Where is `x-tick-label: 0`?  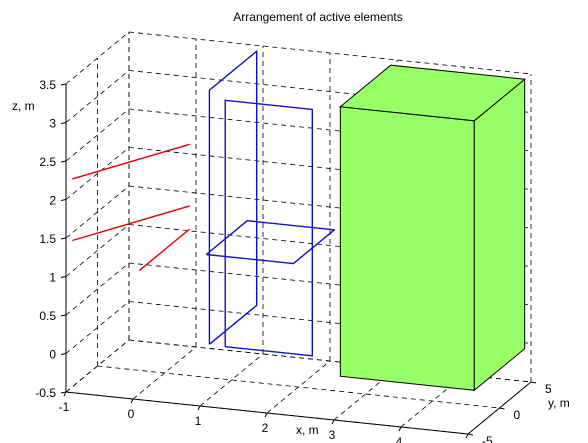
x-tick-label: 0 is located at coordinates (131, 414).